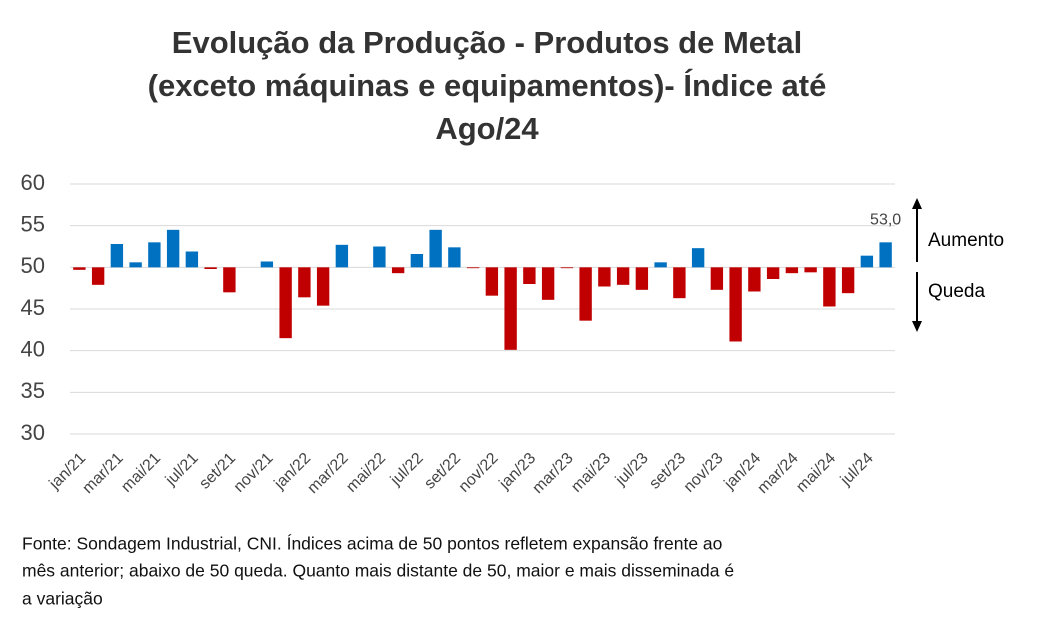 Image resolution: width=1052 pixels, height=628 pixels. What do you see at coordinates (885, 220) in the screenshot?
I see `value-label: 53,0` at bounding box center [885, 220].